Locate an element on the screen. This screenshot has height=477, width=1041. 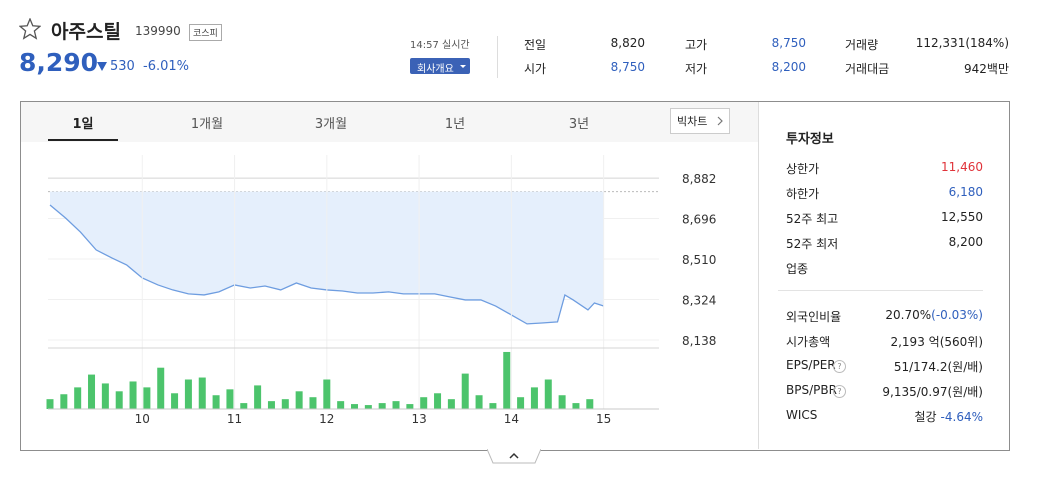
divider is located at coordinates (497, 57).